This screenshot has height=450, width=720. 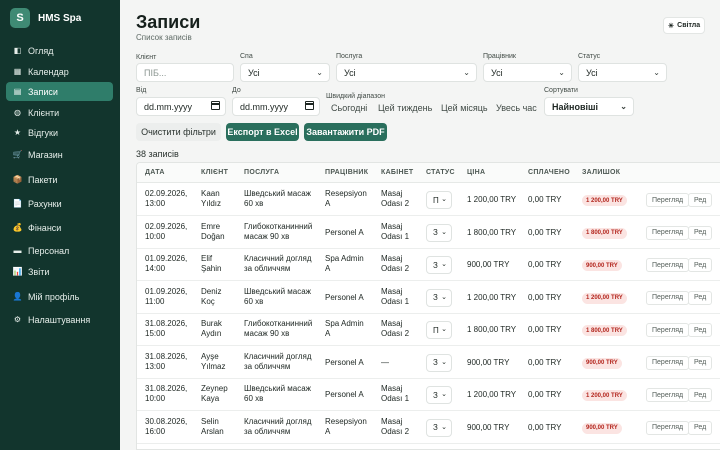 I want to click on sidebar-item-overview: ◧ Огляд, so click(x=59, y=50).